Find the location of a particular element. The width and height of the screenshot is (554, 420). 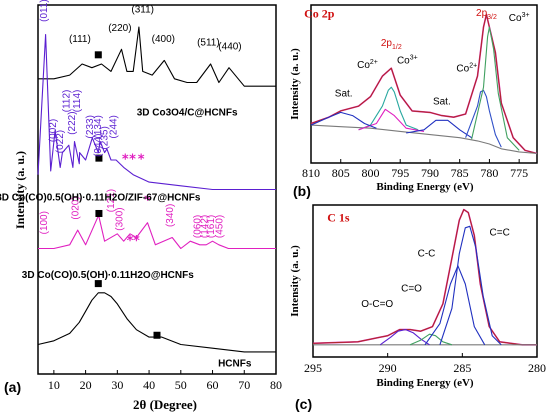

peak-annotation: (511) is located at coordinates (208, 43).